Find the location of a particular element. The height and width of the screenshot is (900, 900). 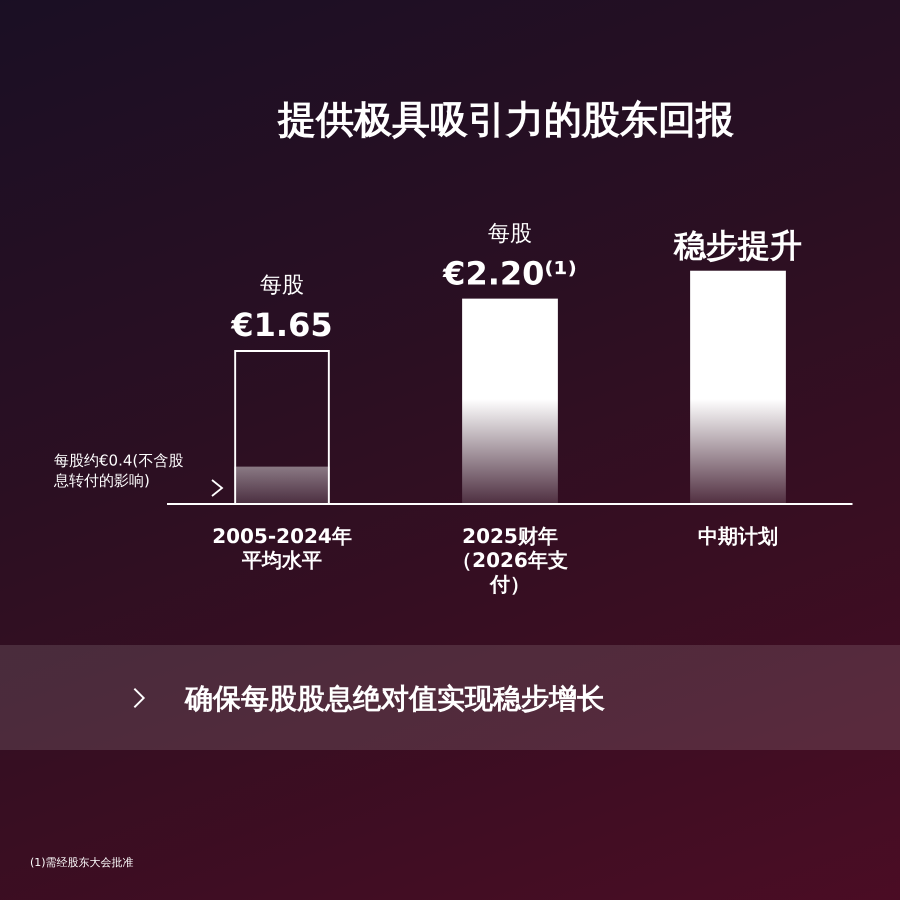

text: (1)需经股东大会批准 is located at coordinates (82, 862).